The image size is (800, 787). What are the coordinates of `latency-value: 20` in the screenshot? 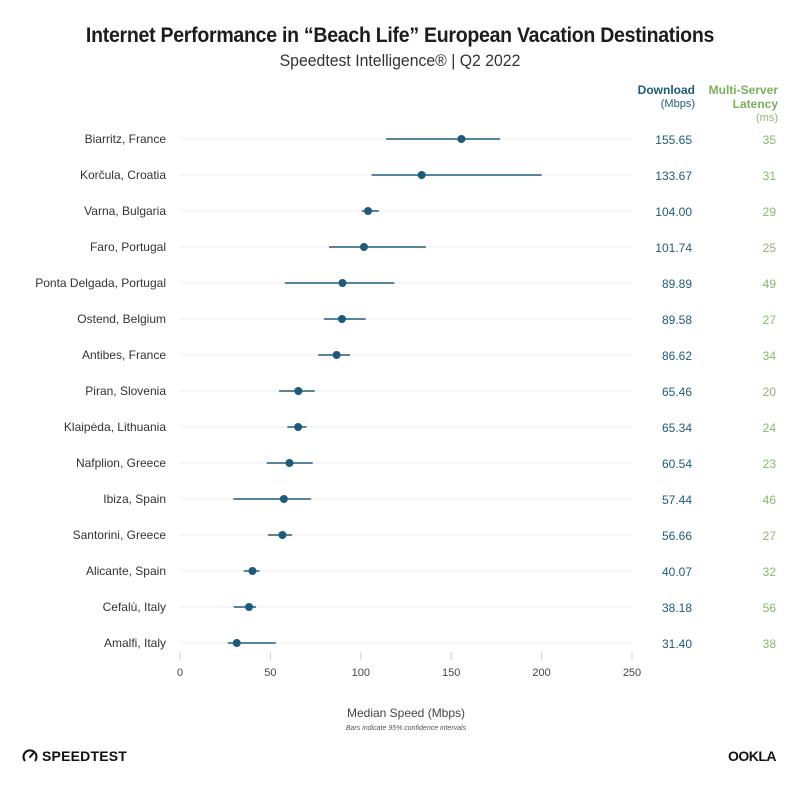 It's located at (770, 392).